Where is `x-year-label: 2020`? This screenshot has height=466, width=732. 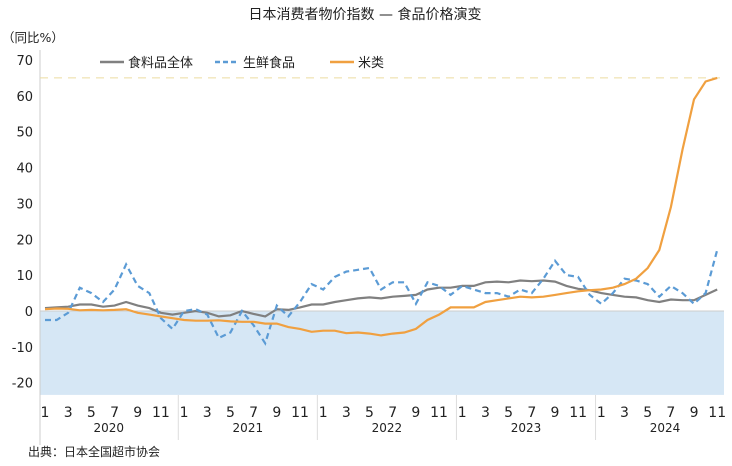 x-year-label: 2020 is located at coordinates (108, 428).